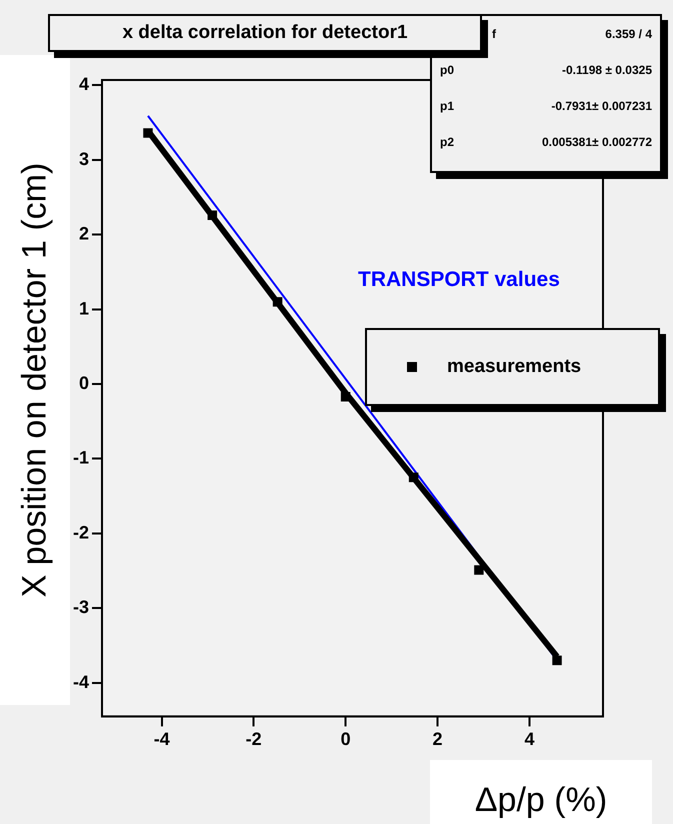  What do you see at coordinates (35, 380) in the screenshot?
I see `y-axis-title: X position on detector 1 (cm)` at bounding box center [35, 380].